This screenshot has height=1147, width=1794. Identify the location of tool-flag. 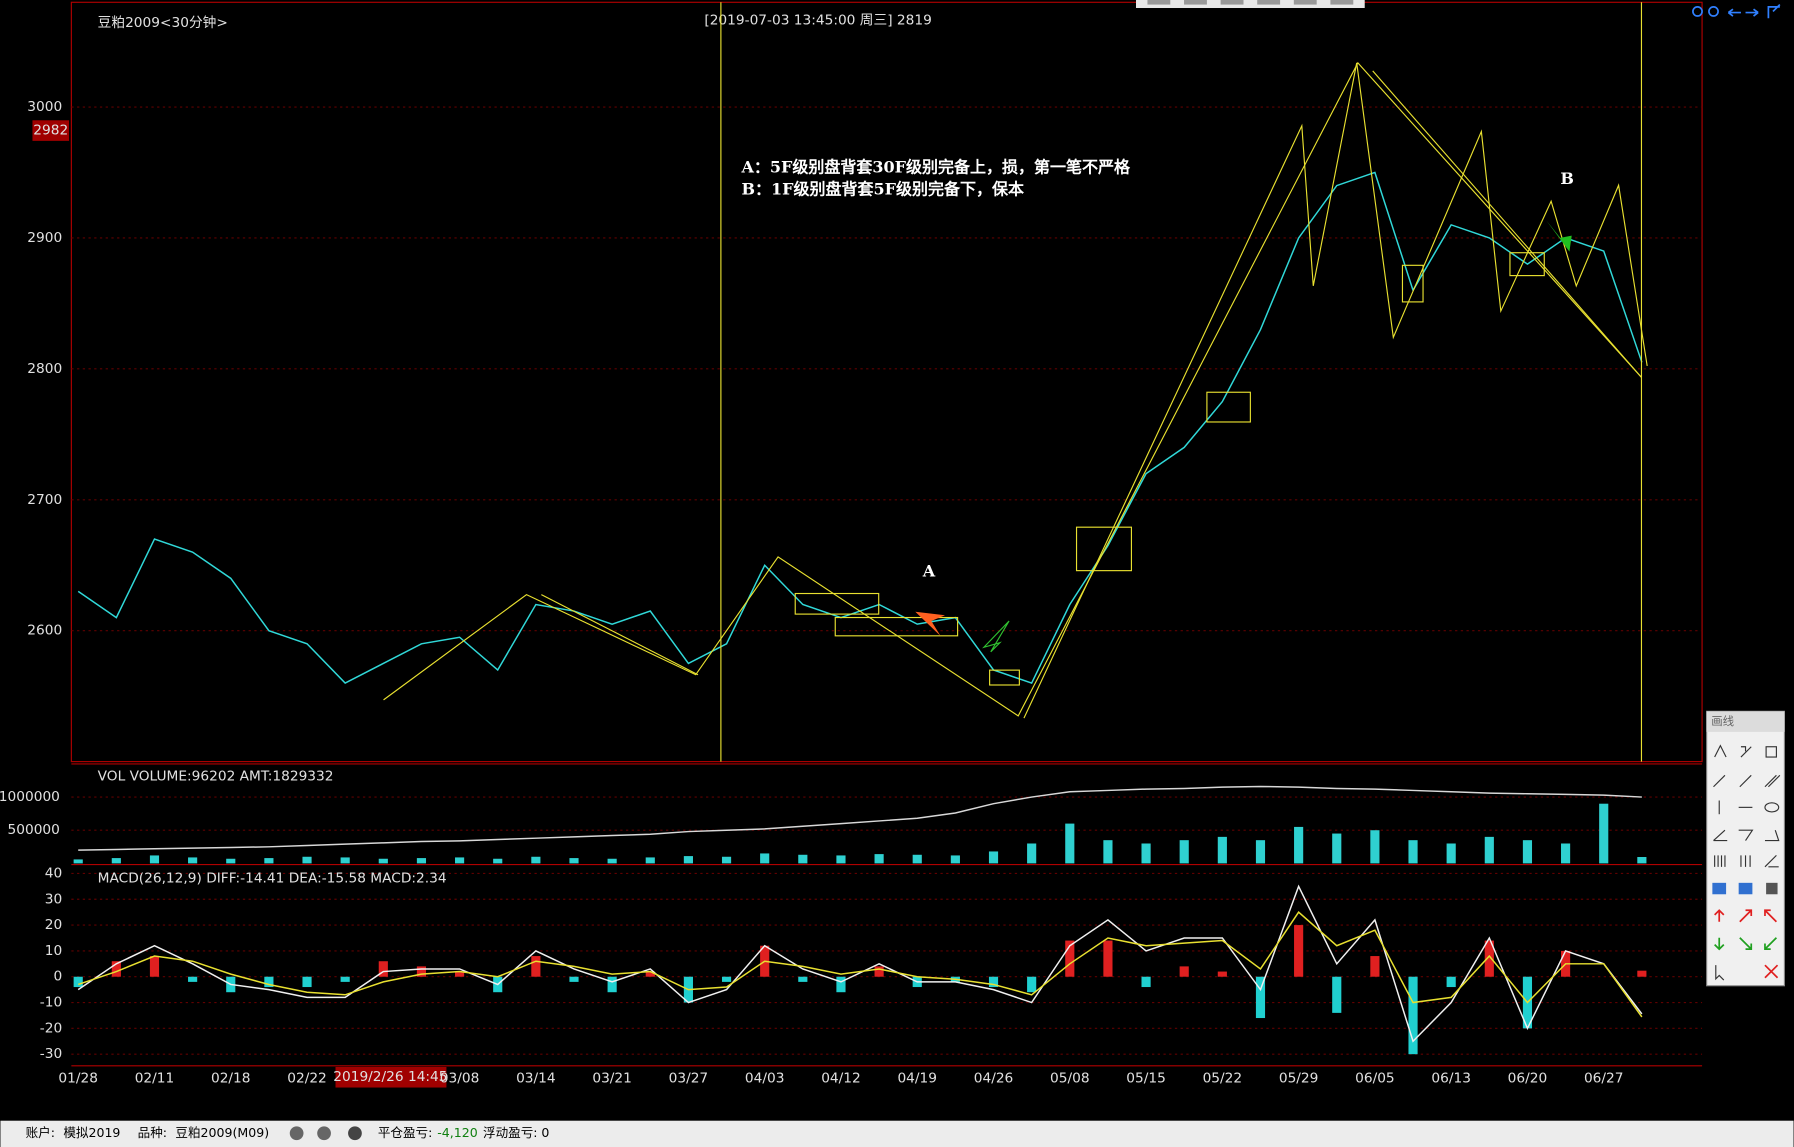
(1719, 888).